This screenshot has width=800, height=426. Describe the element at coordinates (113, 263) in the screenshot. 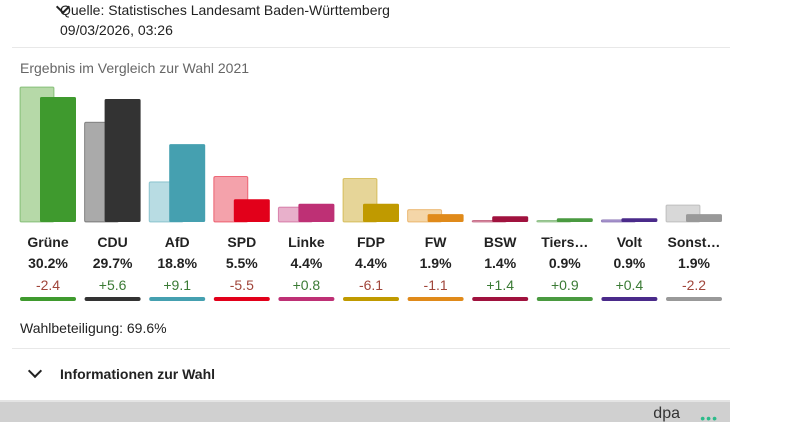

I see `value-label: 29.7%` at that location.